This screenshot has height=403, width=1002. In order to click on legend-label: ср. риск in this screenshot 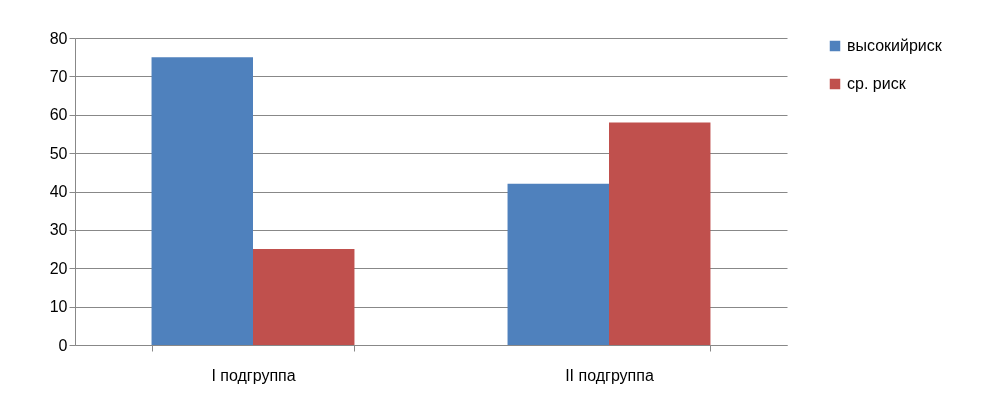, I will do `click(877, 83)`.